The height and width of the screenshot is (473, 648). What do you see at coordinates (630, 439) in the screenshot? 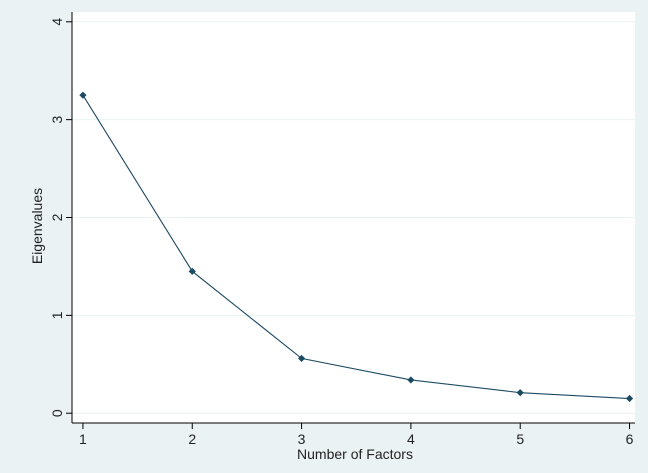
I see `x-tick-label: 6` at bounding box center [630, 439].